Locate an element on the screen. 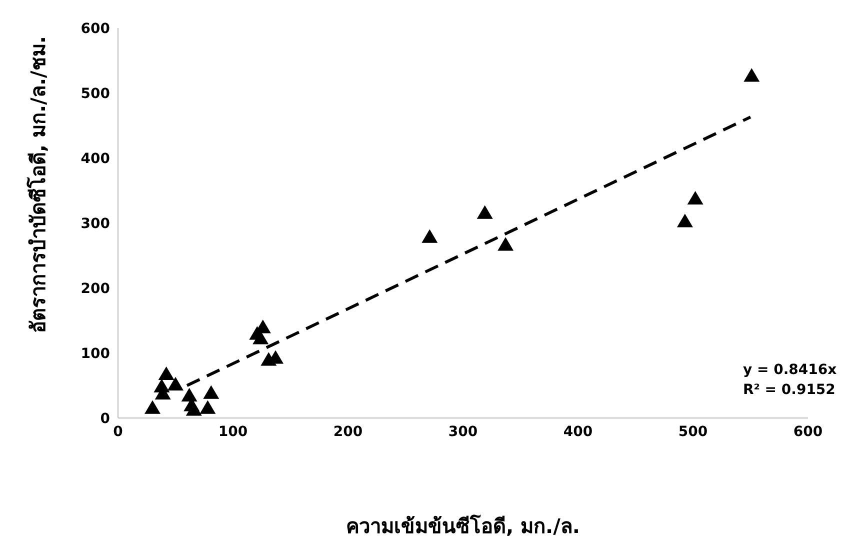 The height and width of the screenshot is (551, 848). y-tick-label: 0 is located at coordinates (105, 418).